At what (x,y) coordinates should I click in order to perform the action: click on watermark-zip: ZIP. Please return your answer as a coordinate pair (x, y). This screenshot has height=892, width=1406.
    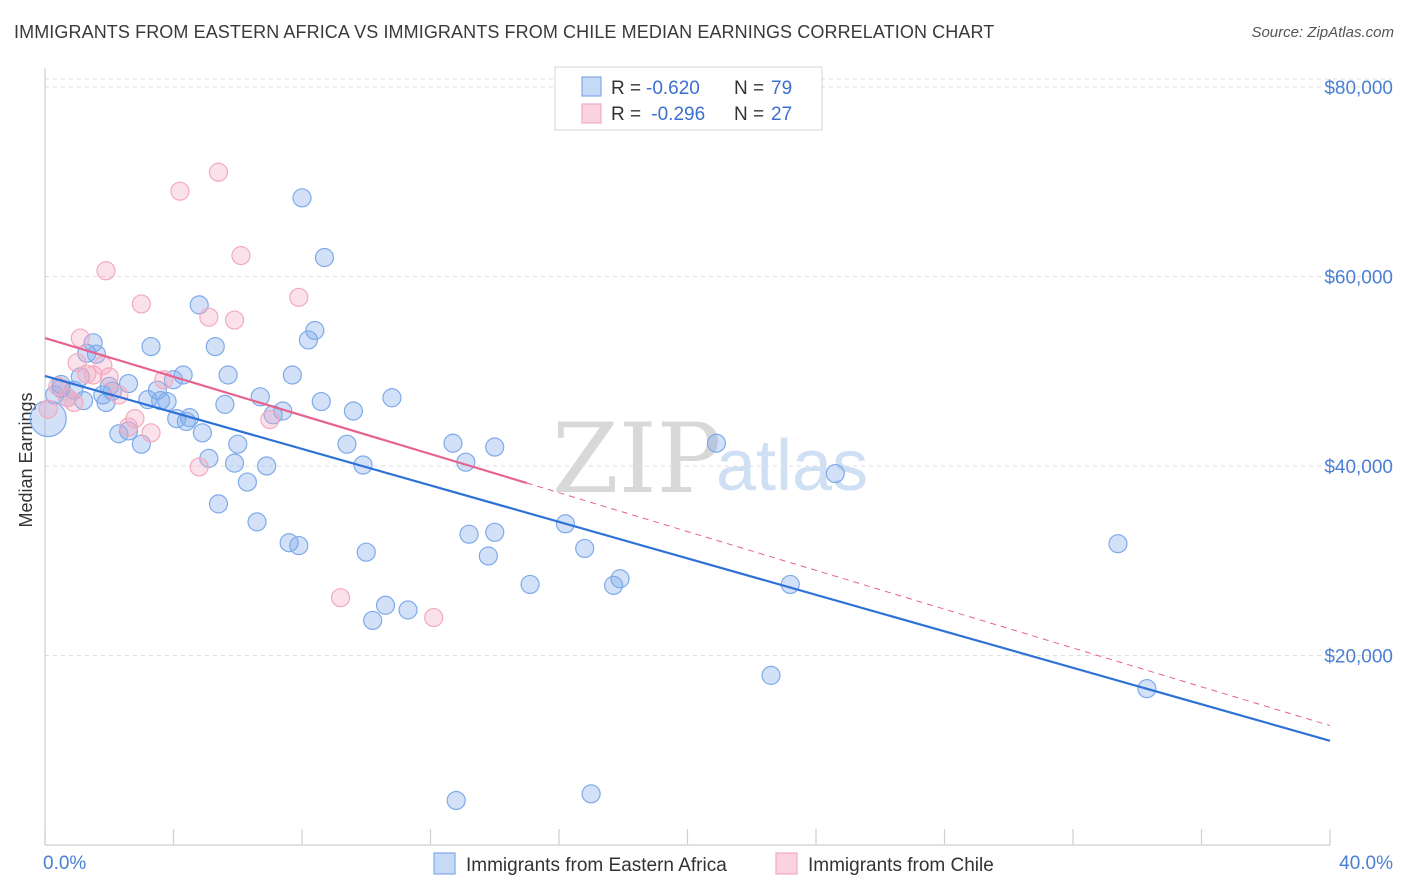
    Looking at the image, I should click on (636, 459).